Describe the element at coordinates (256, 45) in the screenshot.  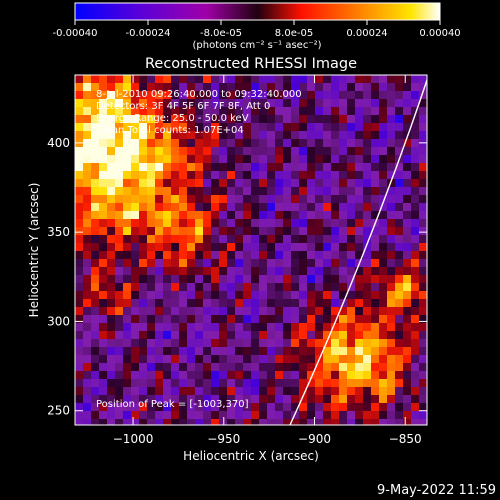
I see `colorbar-units: (photons cm⁻² s⁻¹ asec⁻²)` at that location.